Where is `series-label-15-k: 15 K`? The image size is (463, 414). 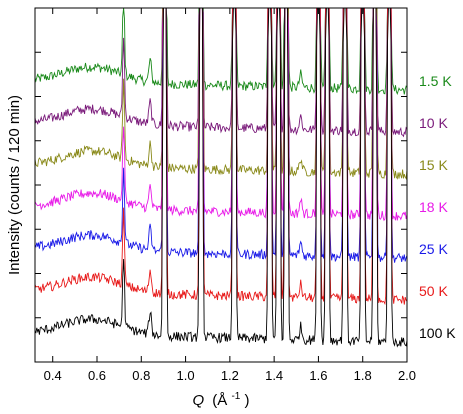
series-label-15-k: 15 K is located at coordinates (433, 165).